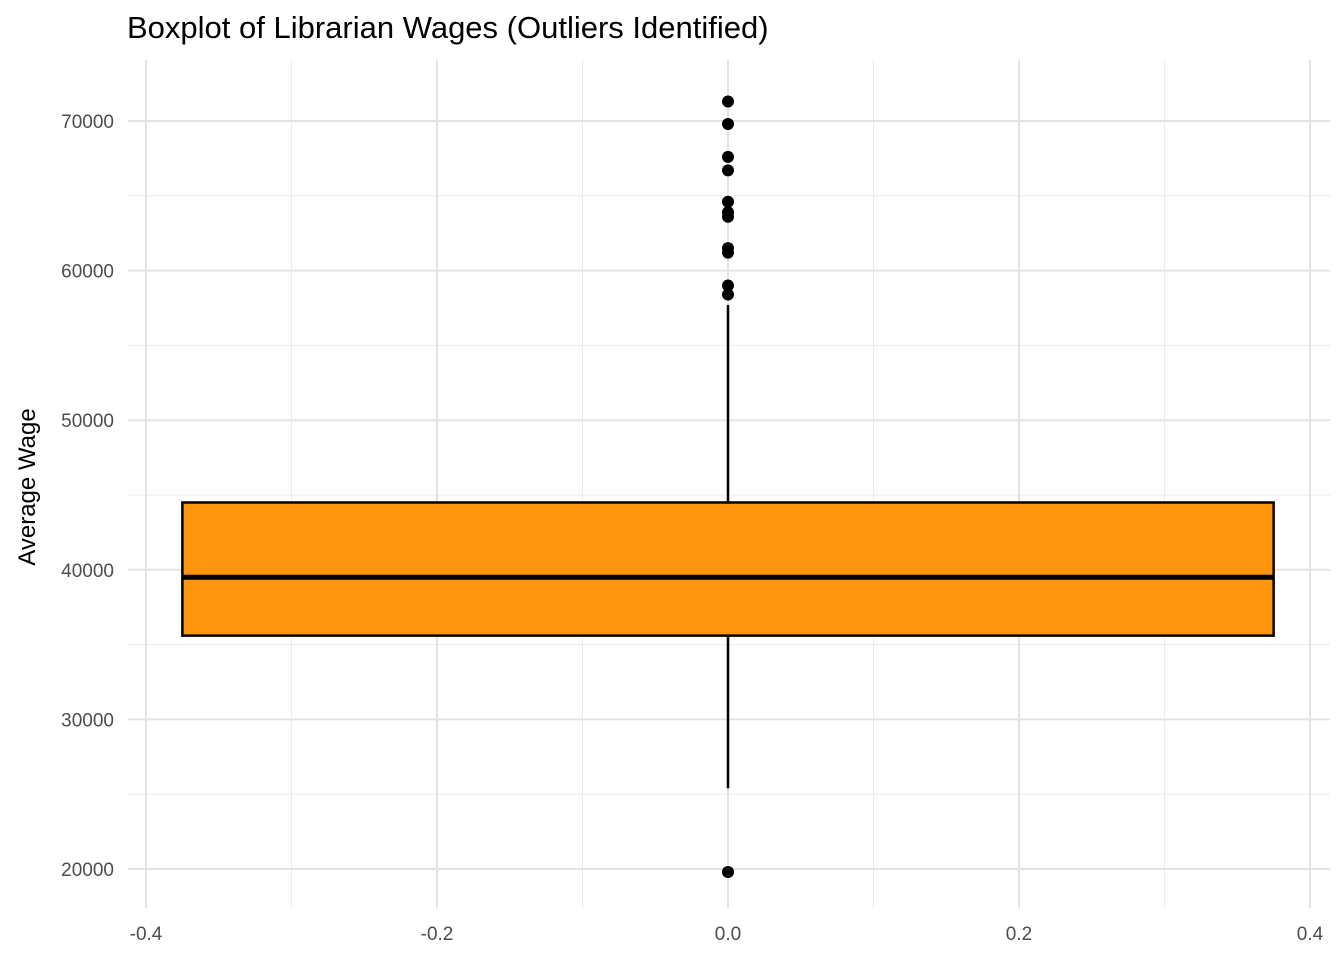 Image resolution: width=1344 pixels, height=960 pixels. Describe the element at coordinates (87, 421) in the screenshot. I see `y-tick-label: 50000` at that location.